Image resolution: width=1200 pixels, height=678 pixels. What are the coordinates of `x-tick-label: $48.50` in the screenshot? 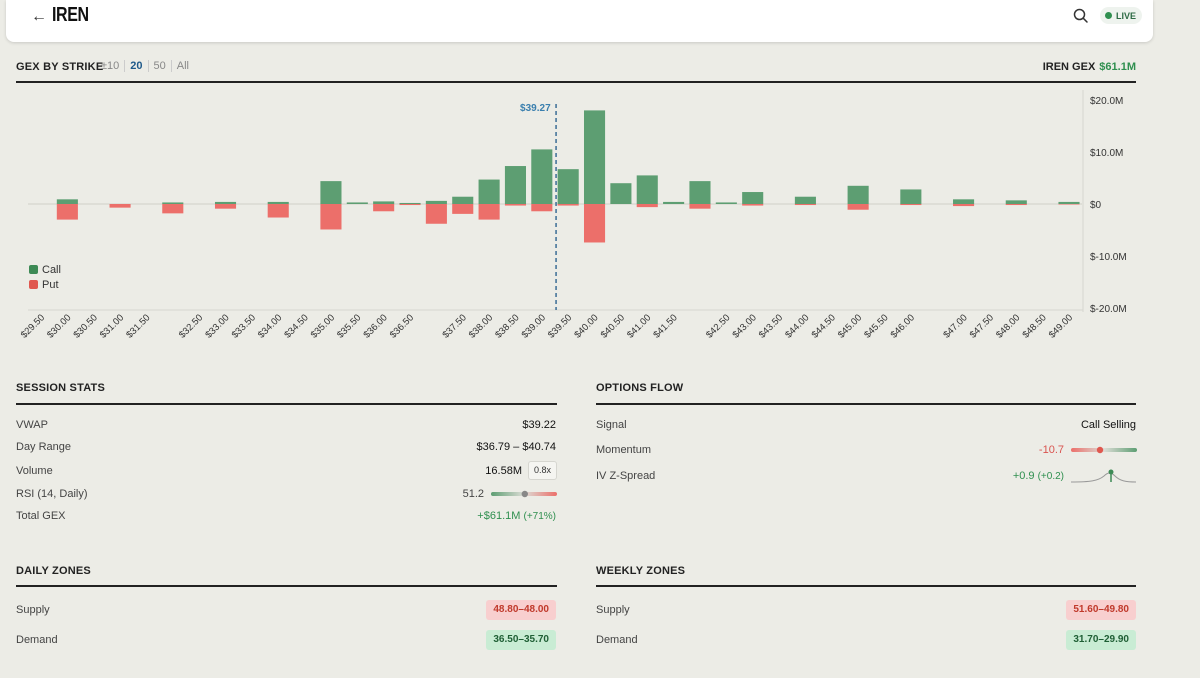 It's located at (1034, 326).